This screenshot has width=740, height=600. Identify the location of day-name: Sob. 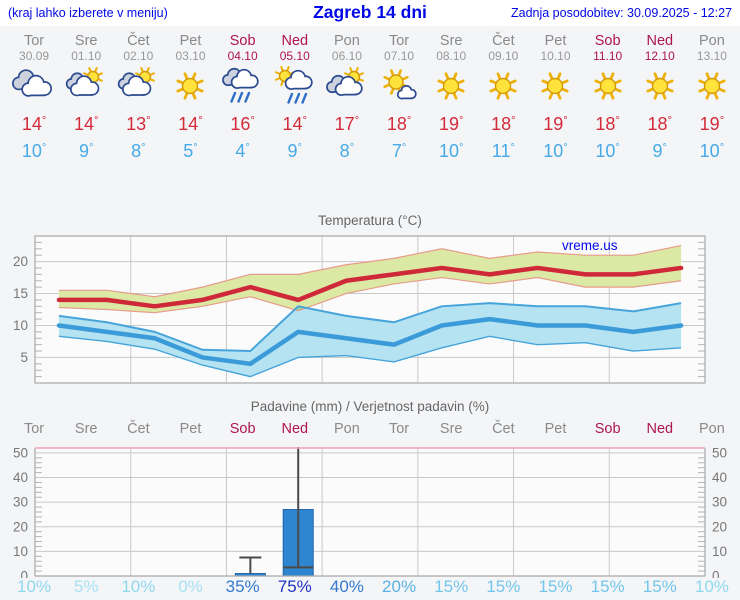
(242, 41).